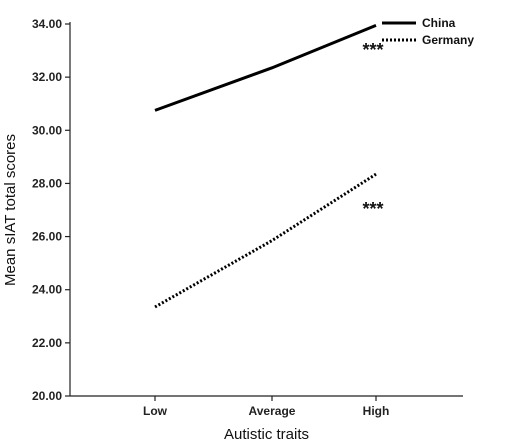  Describe the element at coordinates (10, 210) in the screenshot. I see `y-axis-title: Mean sIAT total scores` at that location.